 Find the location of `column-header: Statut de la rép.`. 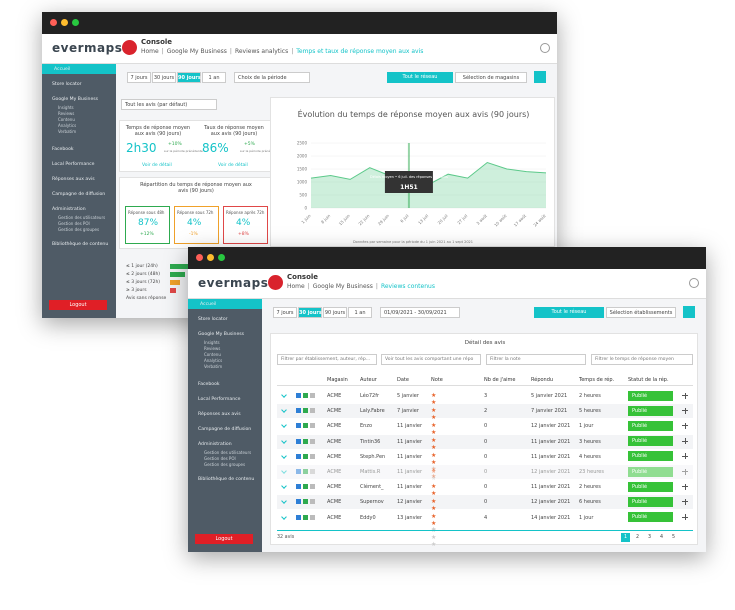

column-header: Statut de la rép. is located at coordinates (648, 380).